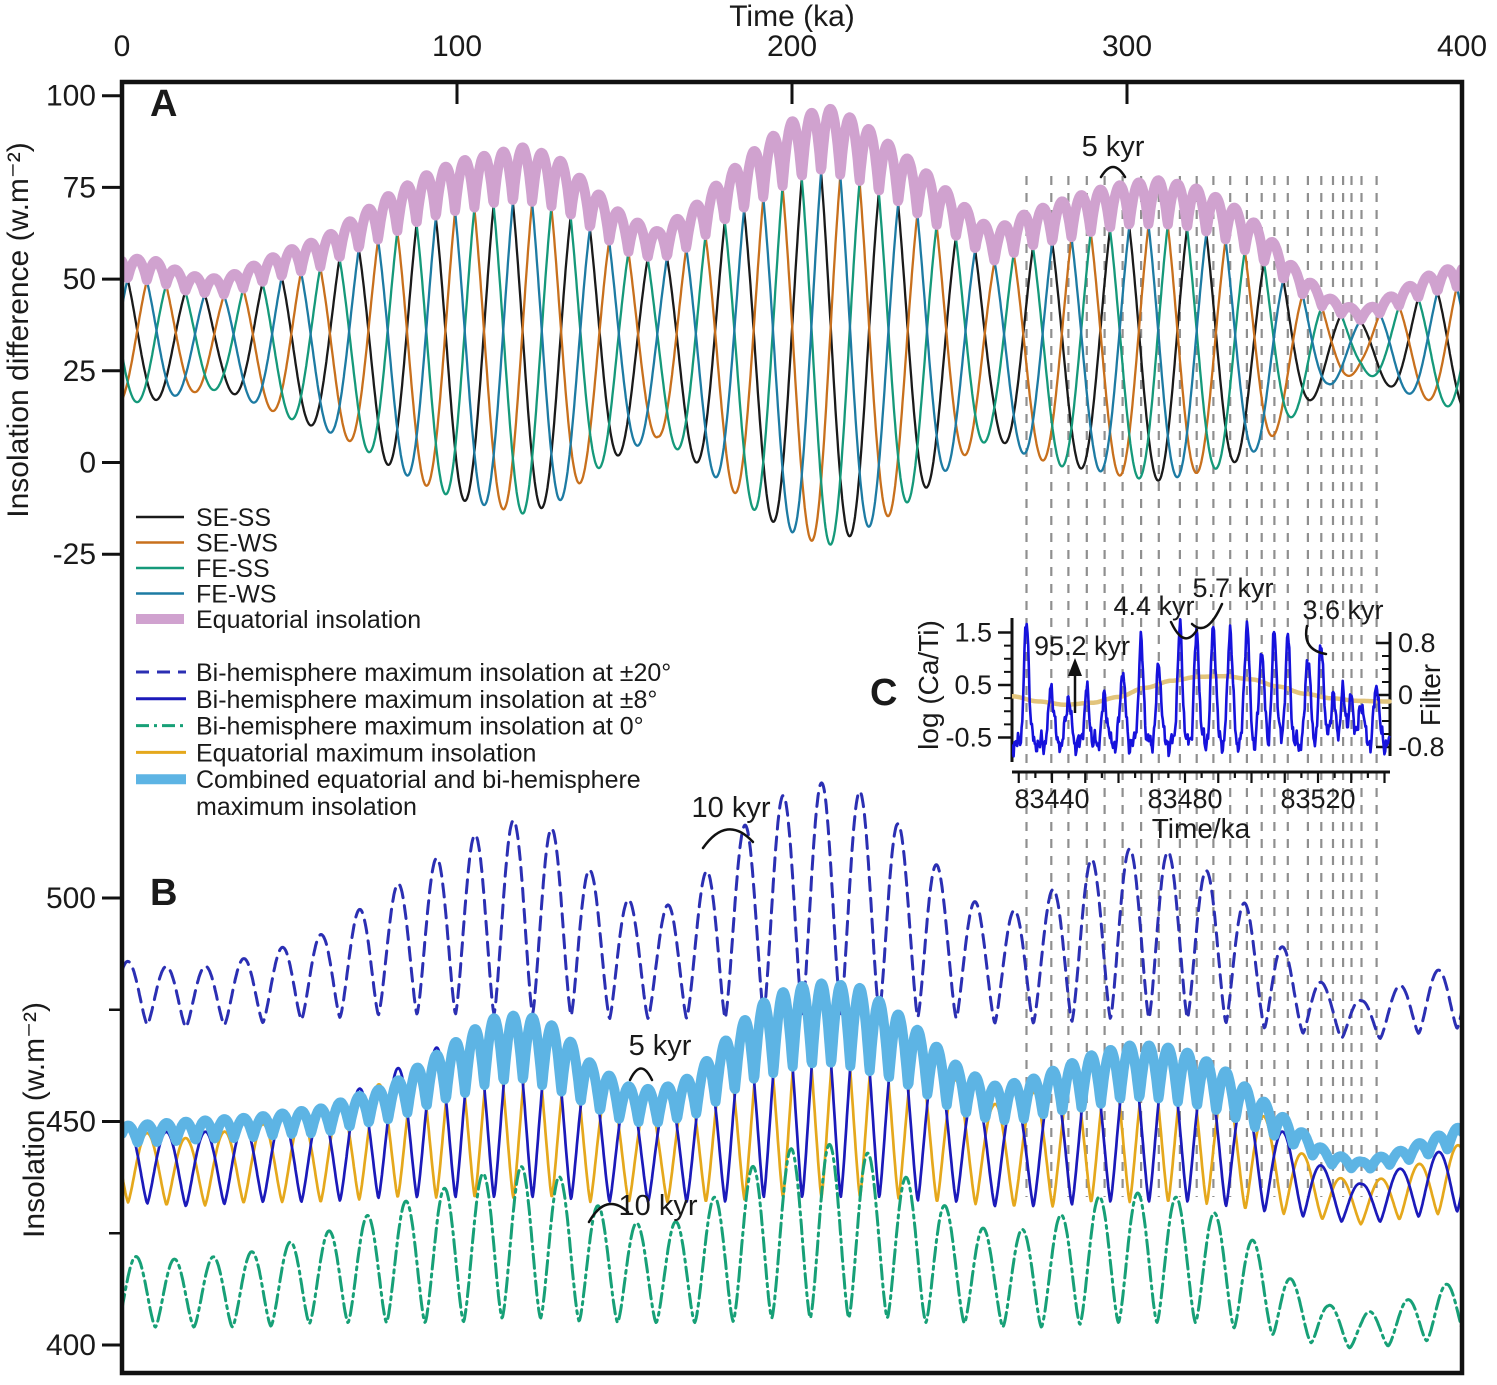 The width and height of the screenshot is (1497, 1385). I want to click on legend-b-label-4: Combined equatorial and bi-hemisphere, so click(418, 780).